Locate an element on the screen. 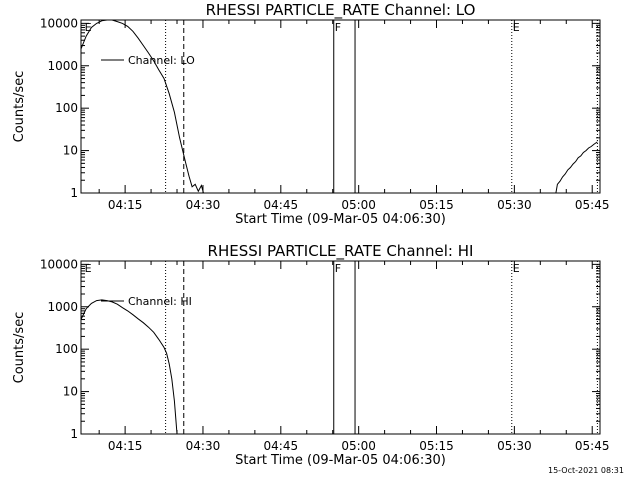  chart-title: RHESSI PARTICLE_RATE Channel: HI is located at coordinates (341, 251).